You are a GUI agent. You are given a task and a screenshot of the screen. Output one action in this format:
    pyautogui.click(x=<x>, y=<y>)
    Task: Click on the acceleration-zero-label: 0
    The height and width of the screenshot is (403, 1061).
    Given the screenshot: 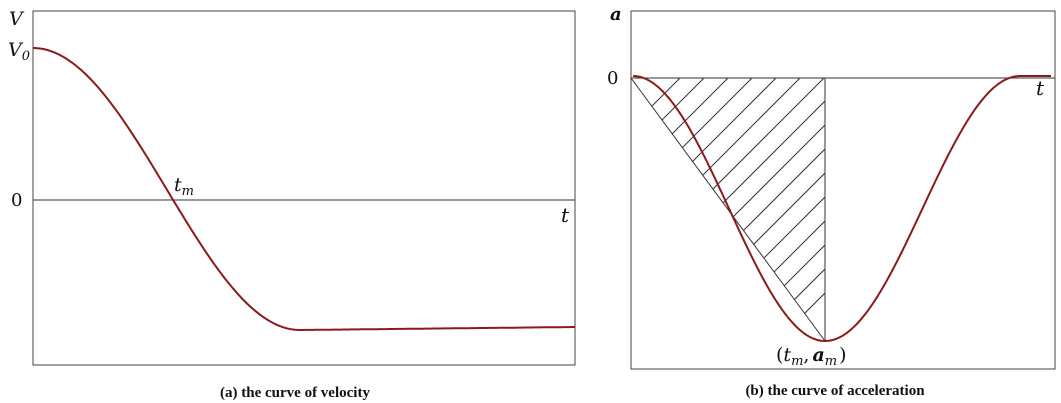 What is the action you would take?
    pyautogui.click(x=612, y=78)
    